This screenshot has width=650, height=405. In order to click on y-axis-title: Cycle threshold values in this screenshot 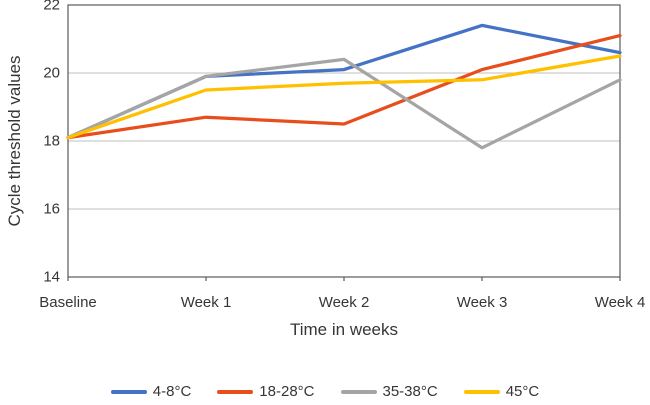, I will do `click(14, 141)`.